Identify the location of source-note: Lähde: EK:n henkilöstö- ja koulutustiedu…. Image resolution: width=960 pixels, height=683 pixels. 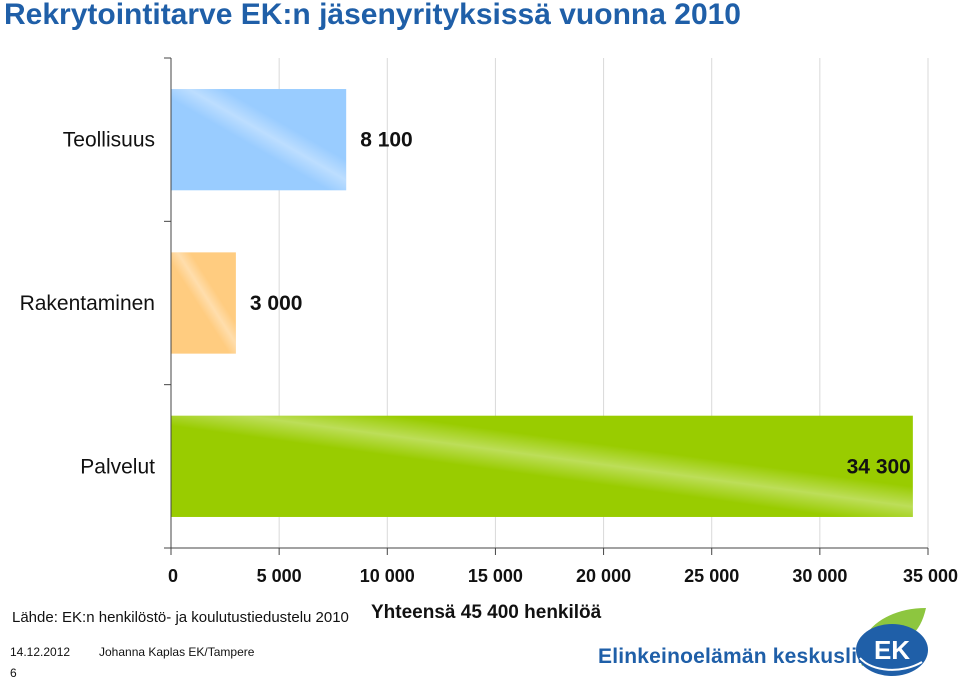
(180, 617).